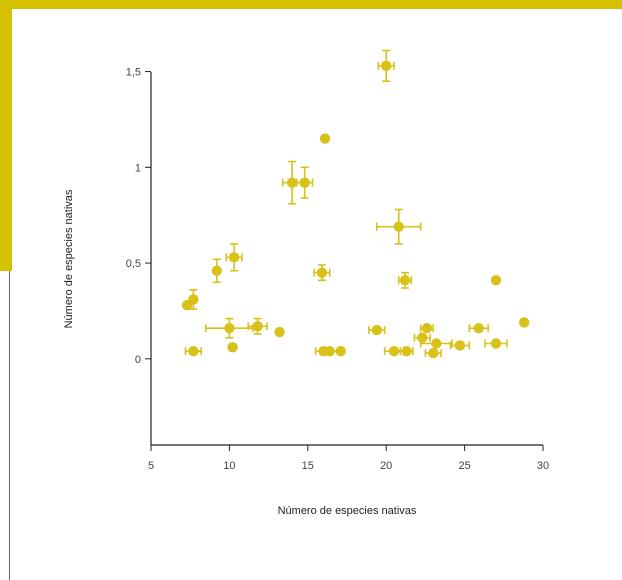 The height and width of the screenshot is (580, 622). What do you see at coordinates (138, 360) in the screenshot?
I see `y-tick-label: 0` at bounding box center [138, 360].